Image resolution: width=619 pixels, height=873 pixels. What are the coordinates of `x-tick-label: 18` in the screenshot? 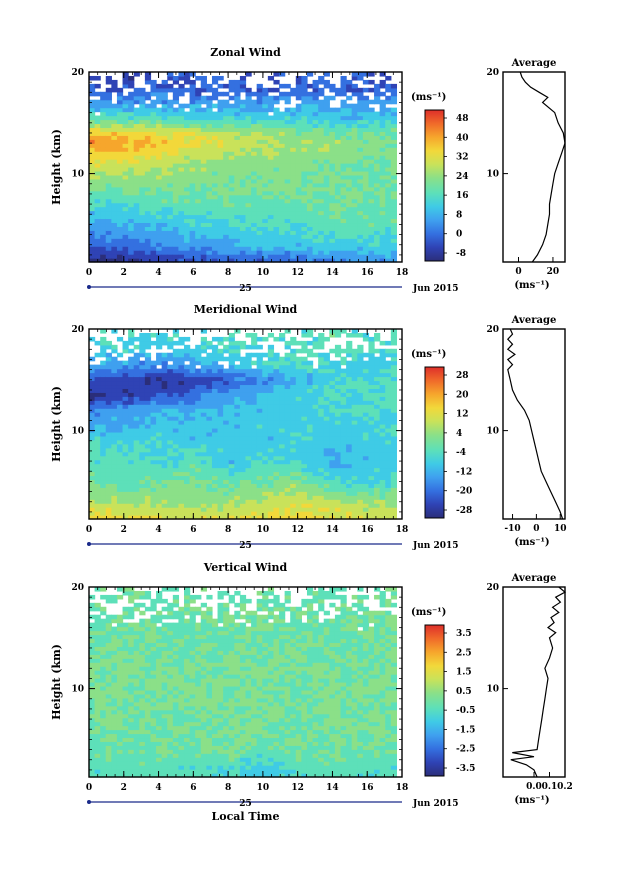 It's located at (402, 273).